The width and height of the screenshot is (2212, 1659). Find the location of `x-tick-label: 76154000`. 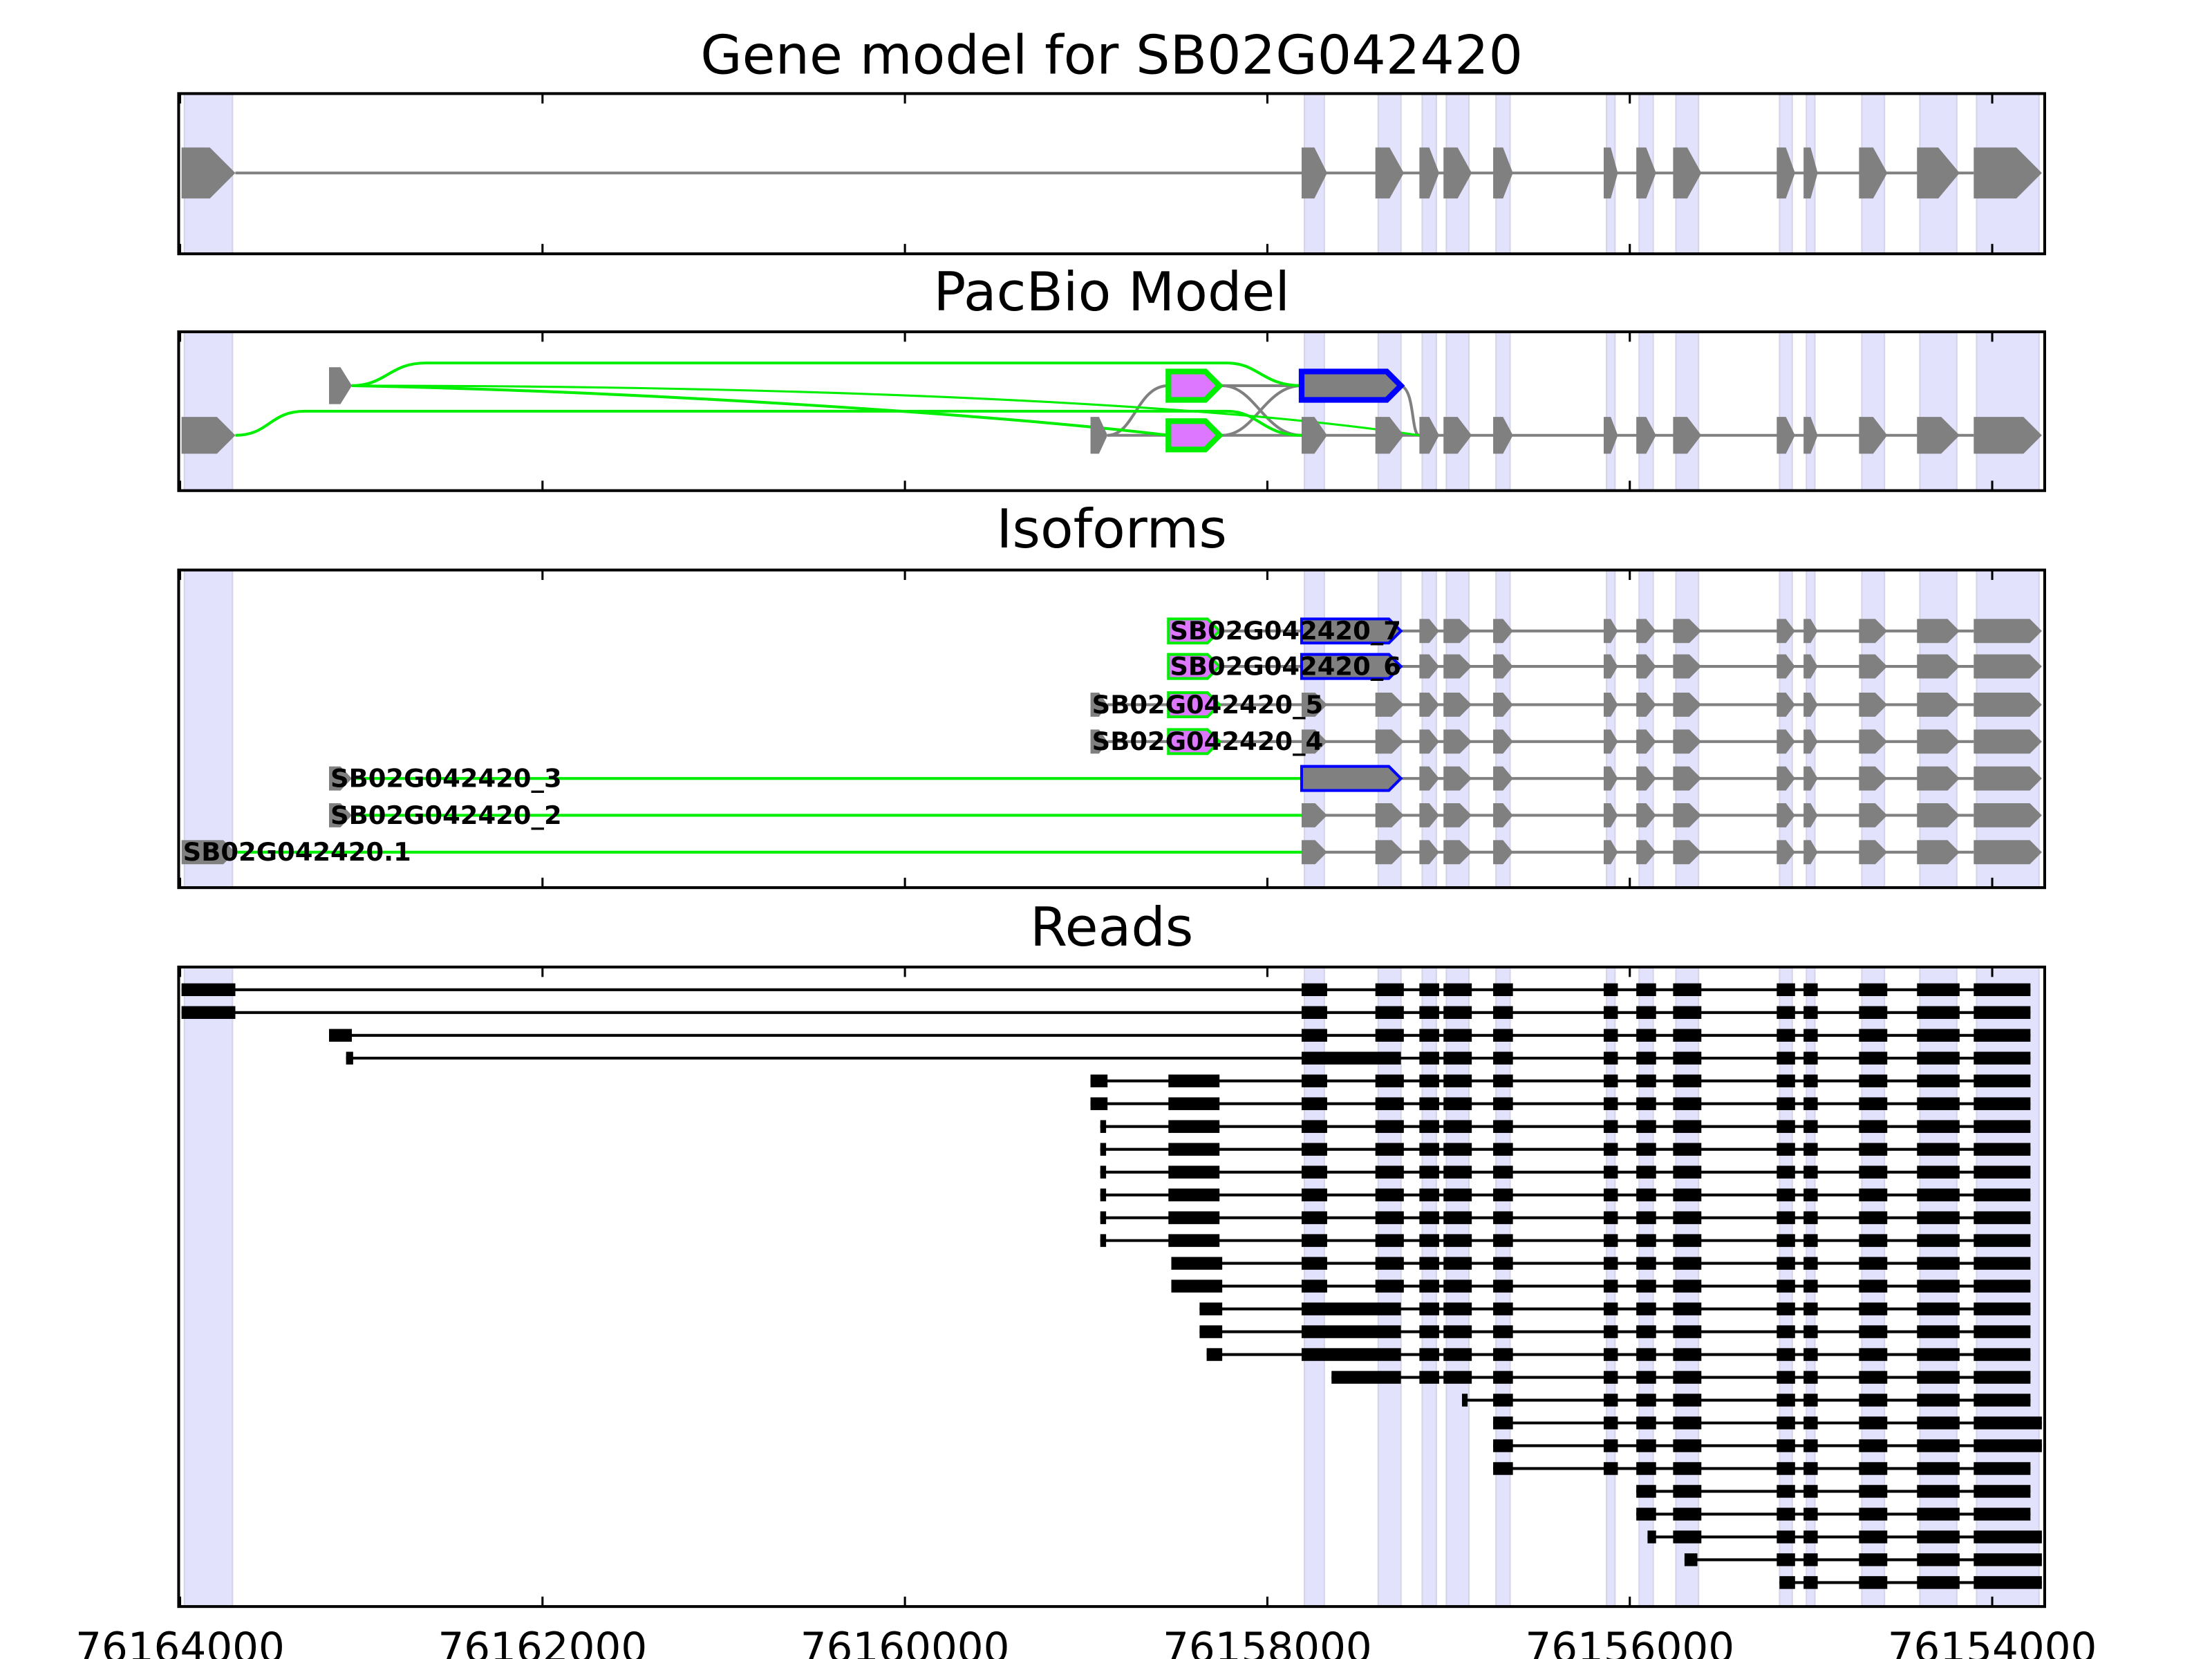

x-tick-label: 76154000 is located at coordinates (1993, 1642).